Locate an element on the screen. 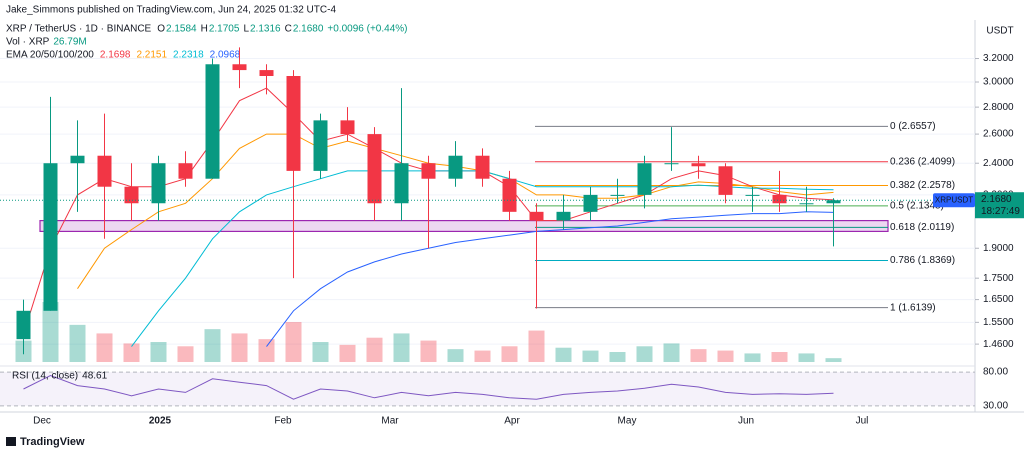  x-tick-label: Feb is located at coordinates (283, 421).